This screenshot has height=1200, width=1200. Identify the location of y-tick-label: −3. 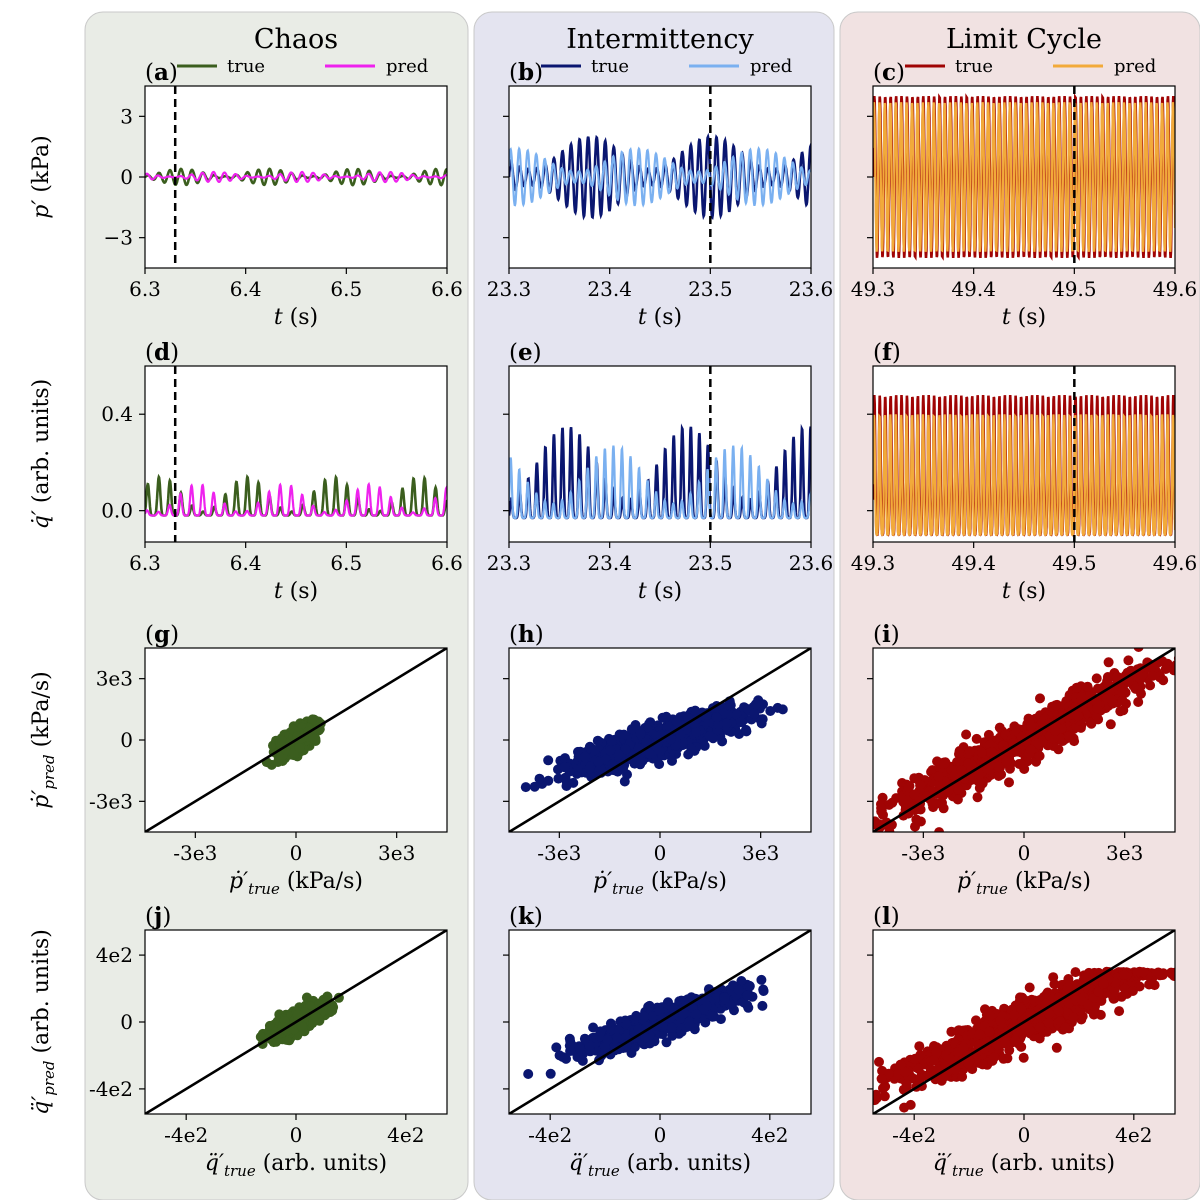
(118, 238).